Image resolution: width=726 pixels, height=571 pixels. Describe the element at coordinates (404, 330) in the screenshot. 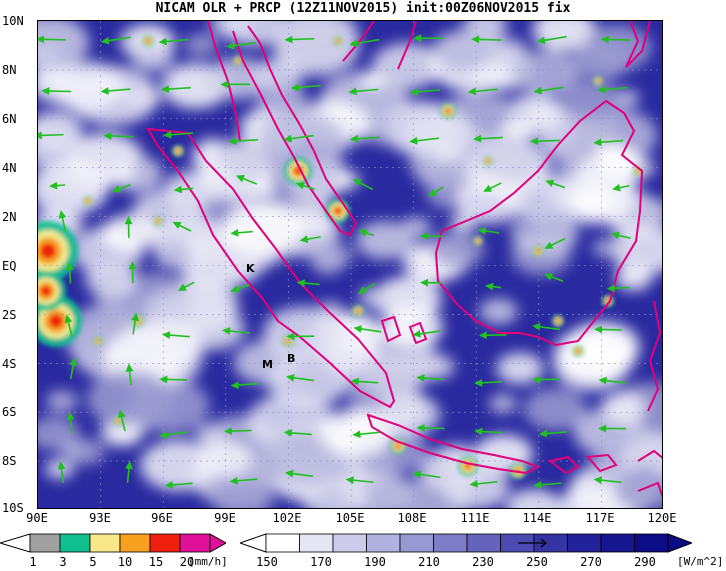

I see `coastline-bangka` at that location.